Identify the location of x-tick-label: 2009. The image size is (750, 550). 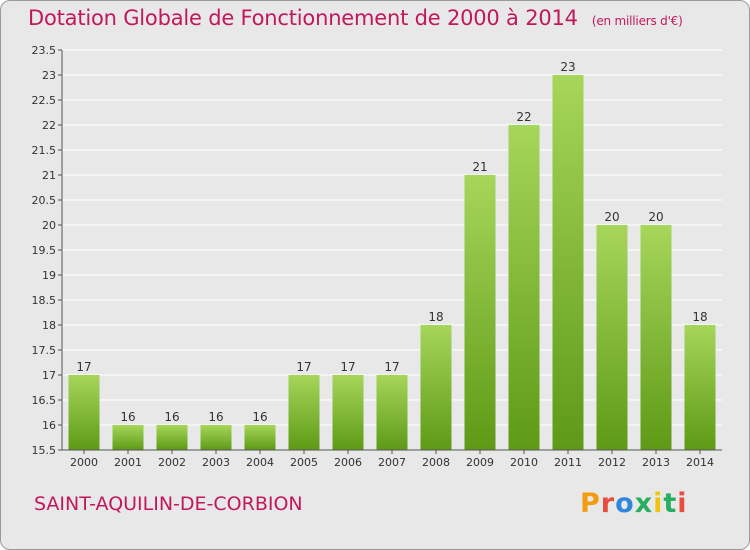
(480, 462).